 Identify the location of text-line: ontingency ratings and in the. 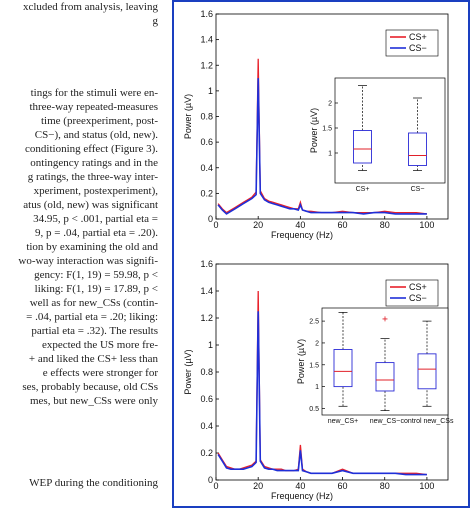
(94, 163).